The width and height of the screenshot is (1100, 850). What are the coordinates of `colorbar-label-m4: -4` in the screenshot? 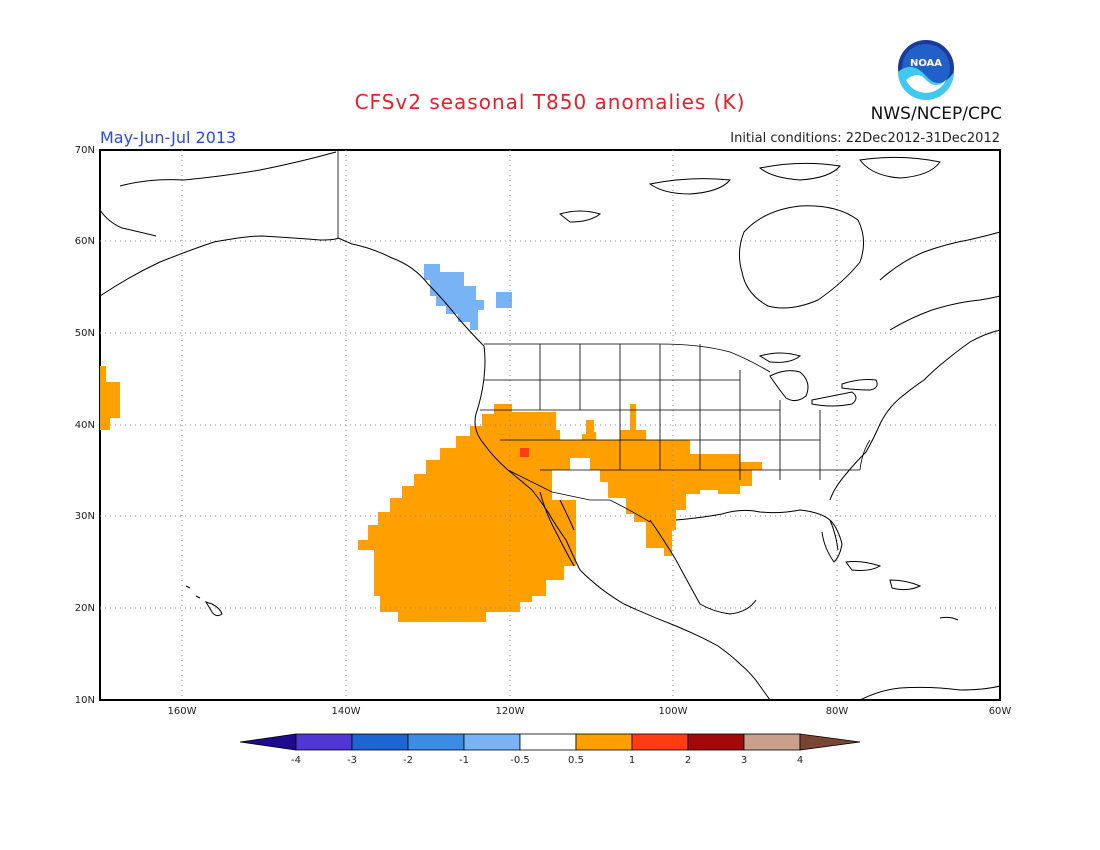 It's located at (296, 760).